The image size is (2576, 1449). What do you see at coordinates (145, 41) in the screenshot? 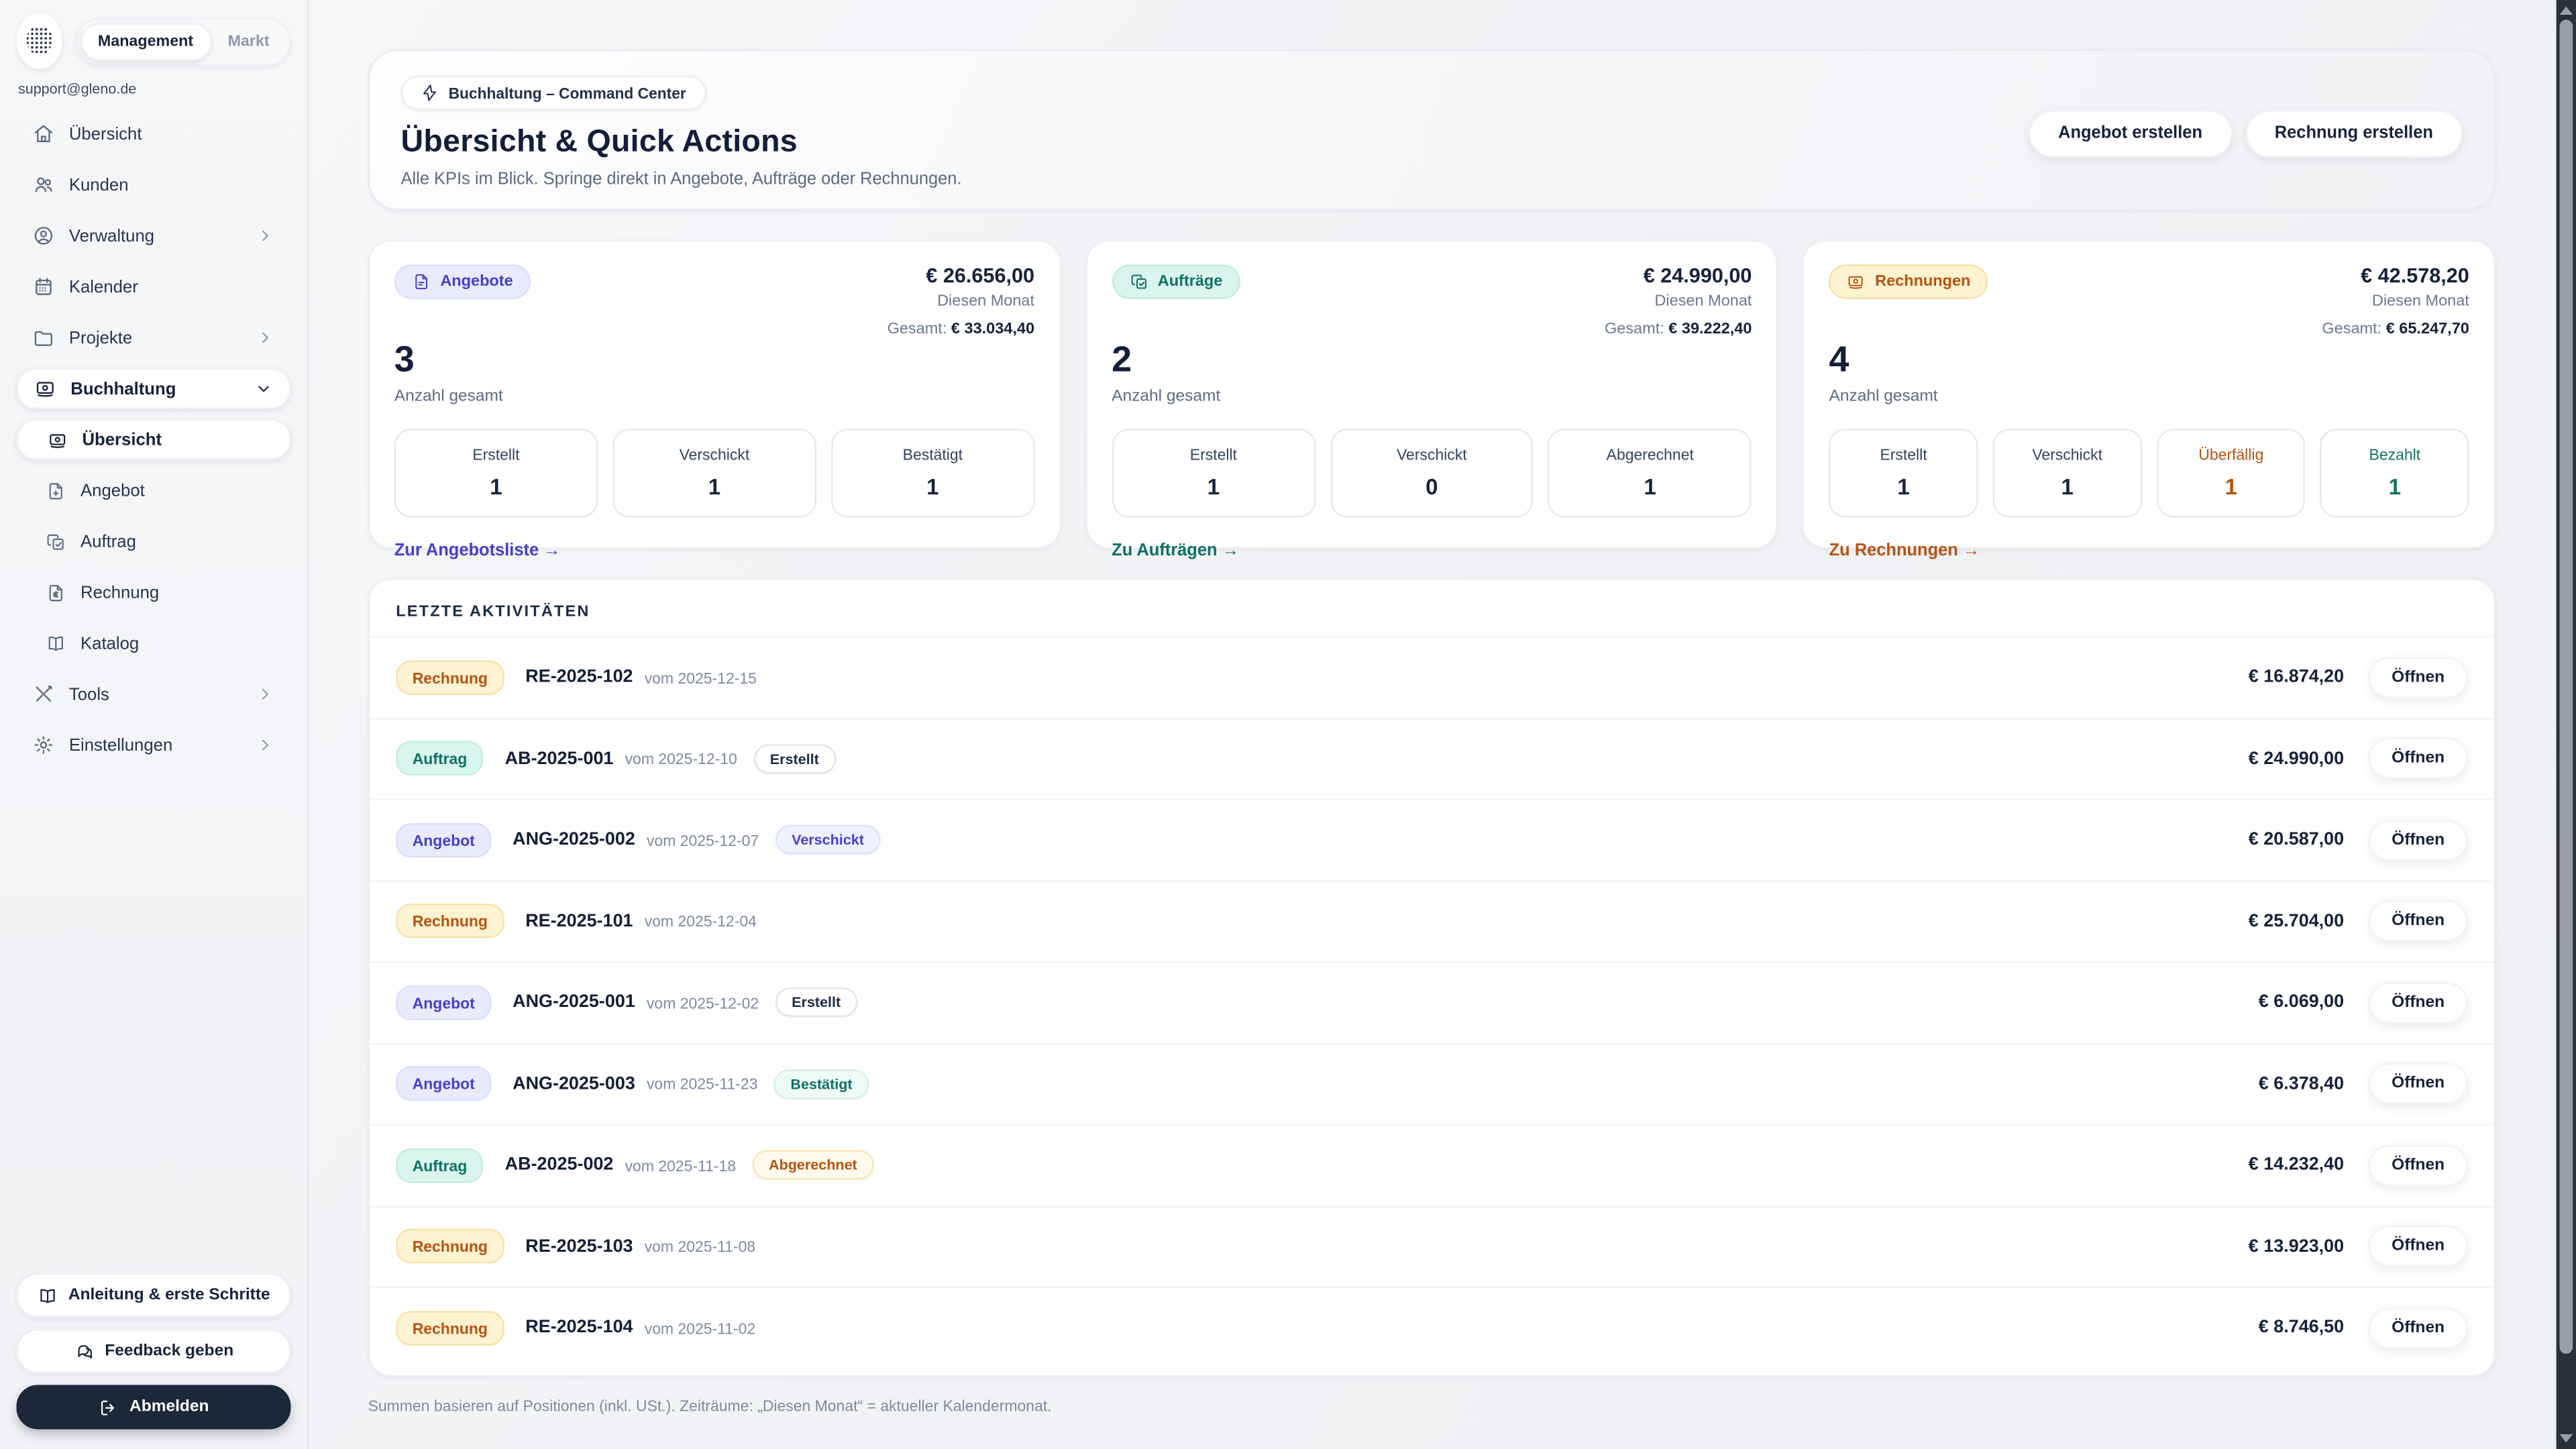
I see `tab-management: Management` at bounding box center [145, 41].